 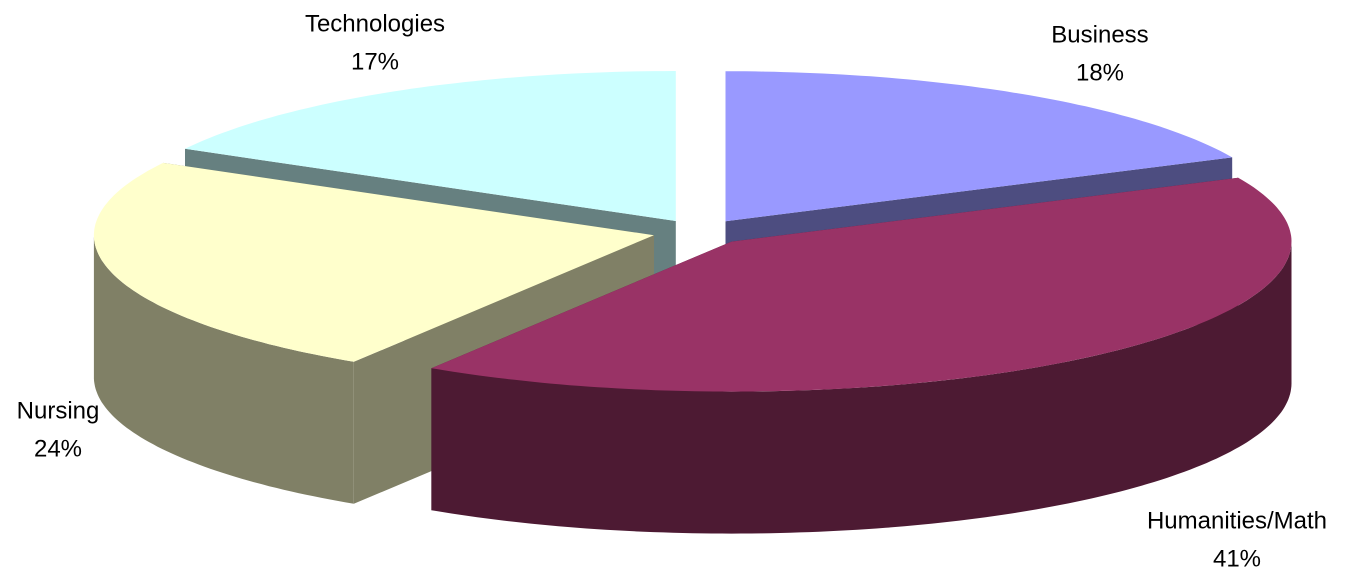 What do you see at coordinates (1100, 72) in the screenshot?
I see `slice-value-label: 18%` at bounding box center [1100, 72].